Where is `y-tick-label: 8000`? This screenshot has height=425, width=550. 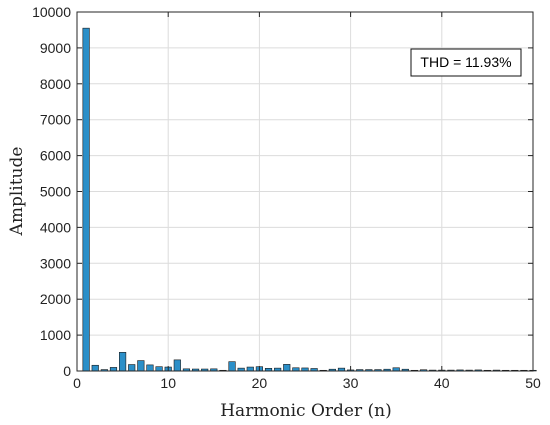
y-tick-label: 8000 is located at coordinates (55, 84).